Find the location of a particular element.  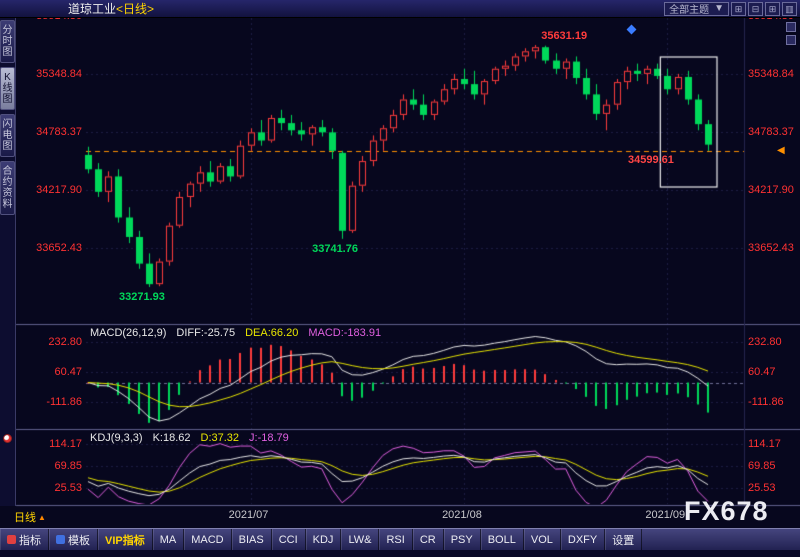

kdj-panel-marker-icon is located at coordinates (7, 438).